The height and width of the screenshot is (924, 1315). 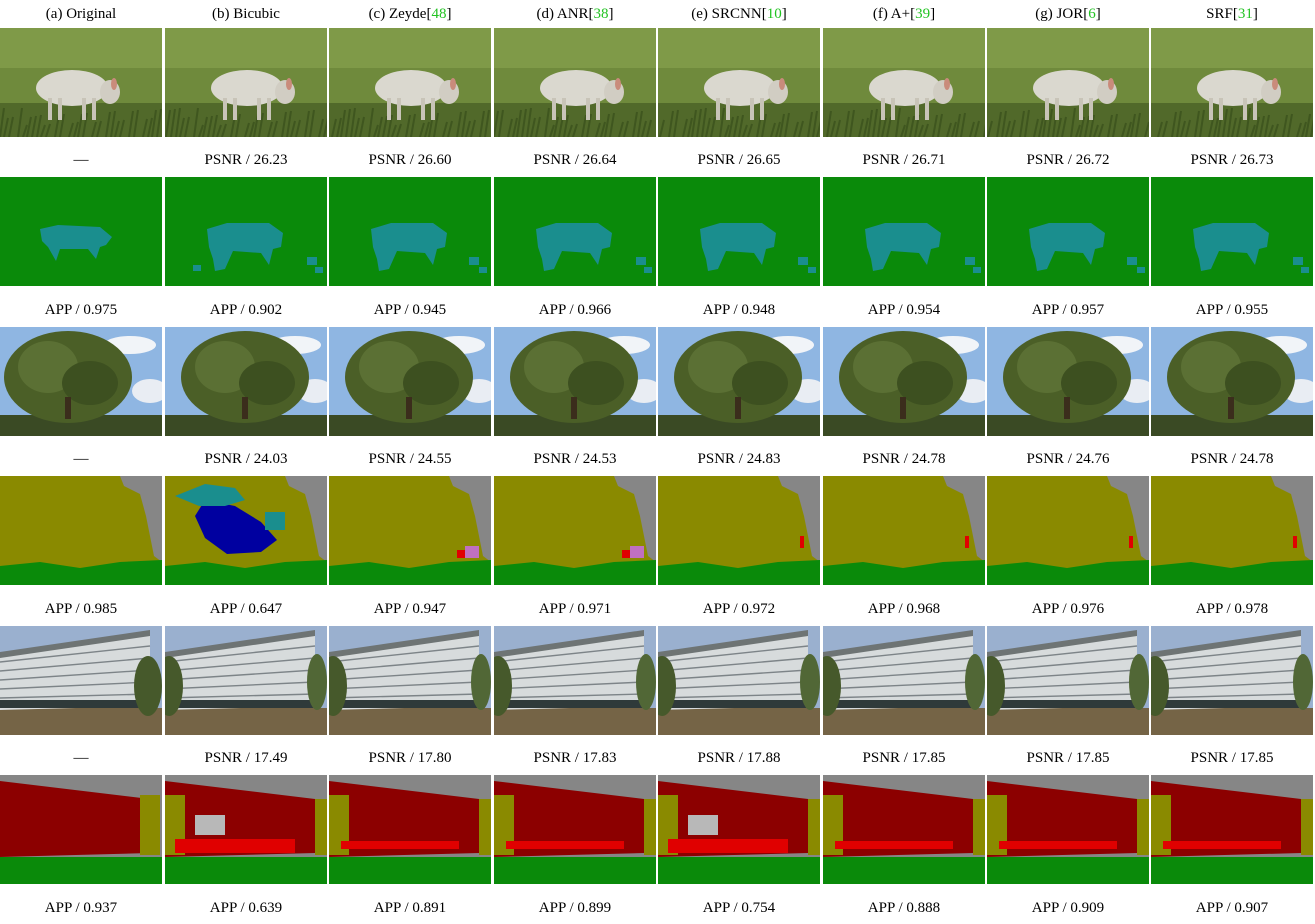 I want to click on app-caption: APP / 0.975, so click(x=81, y=310).